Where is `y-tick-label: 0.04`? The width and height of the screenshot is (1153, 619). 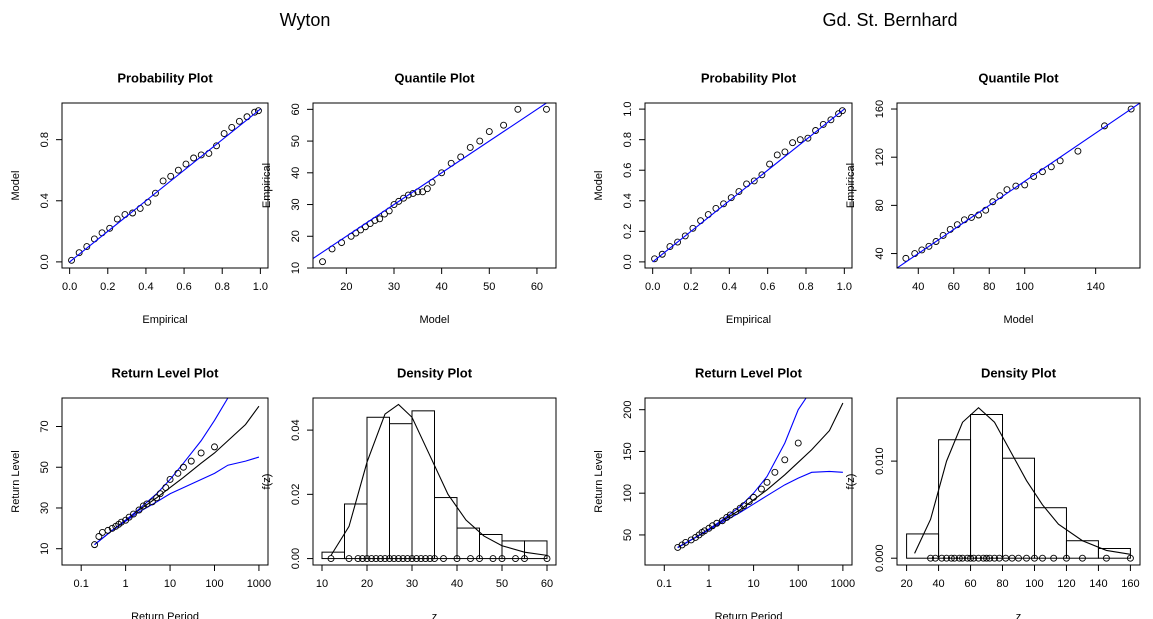
y-tick-label: 0.04 is located at coordinates (296, 429).